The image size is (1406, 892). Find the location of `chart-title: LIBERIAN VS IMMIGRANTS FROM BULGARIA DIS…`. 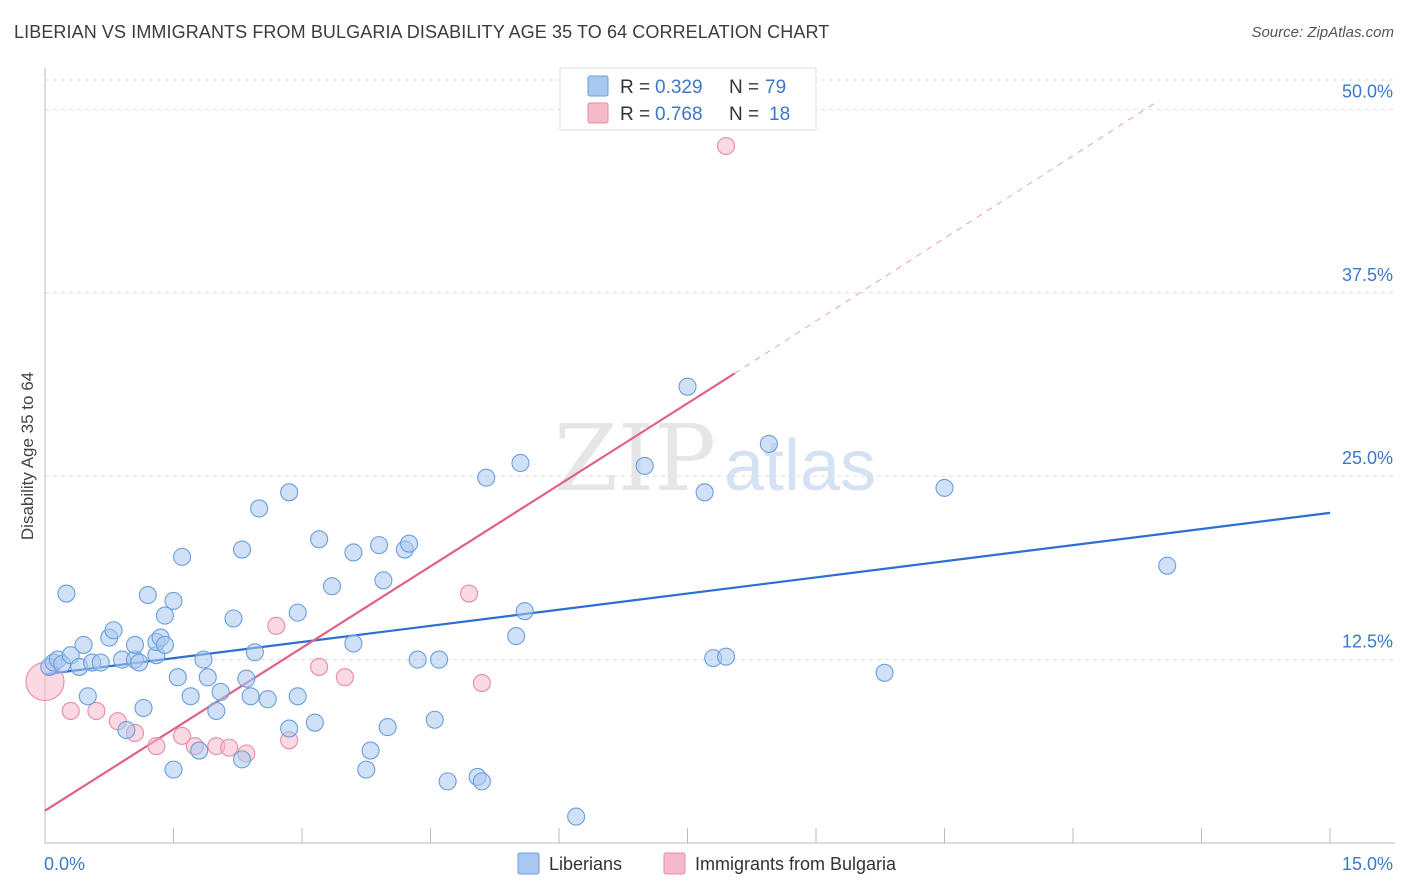

chart-title: LIBERIAN VS IMMIGRANTS FROM BULGARIA DIS… is located at coordinates (422, 32).